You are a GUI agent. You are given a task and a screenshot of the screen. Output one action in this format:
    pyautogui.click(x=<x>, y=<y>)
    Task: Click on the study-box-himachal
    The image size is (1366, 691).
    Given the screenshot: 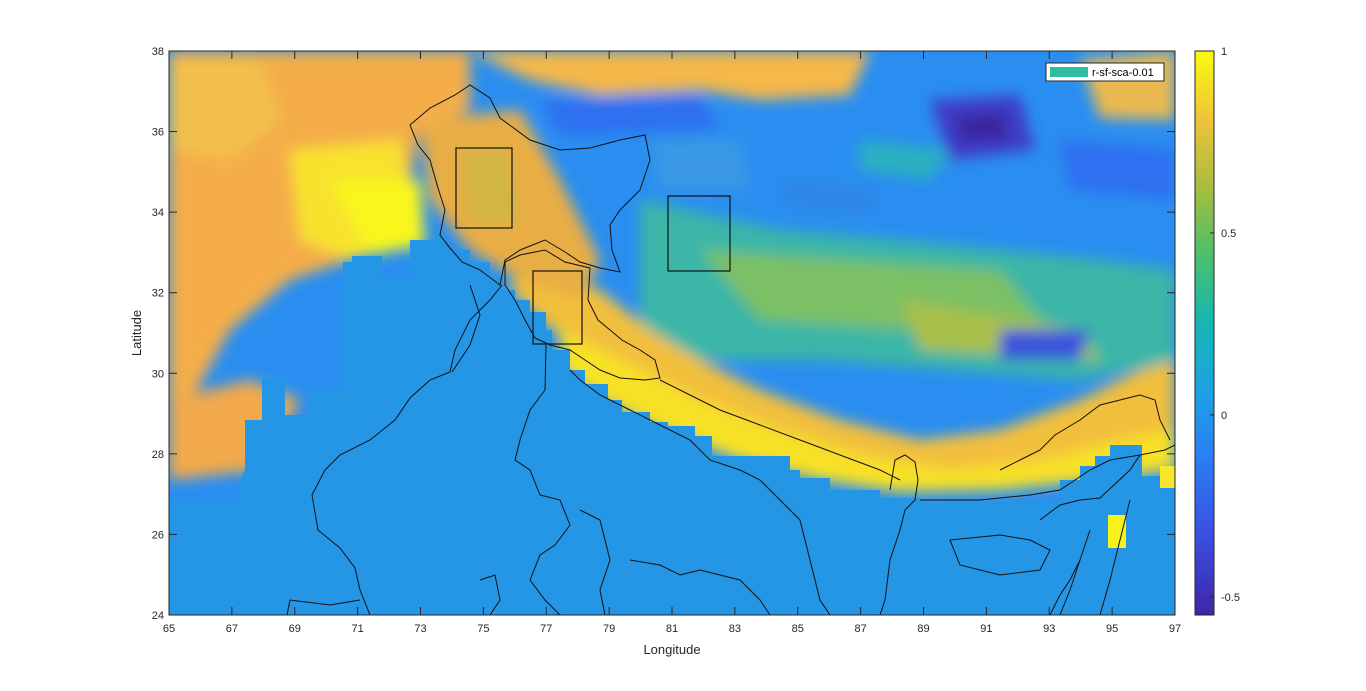 What is the action you would take?
    pyautogui.click(x=557, y=307)
    